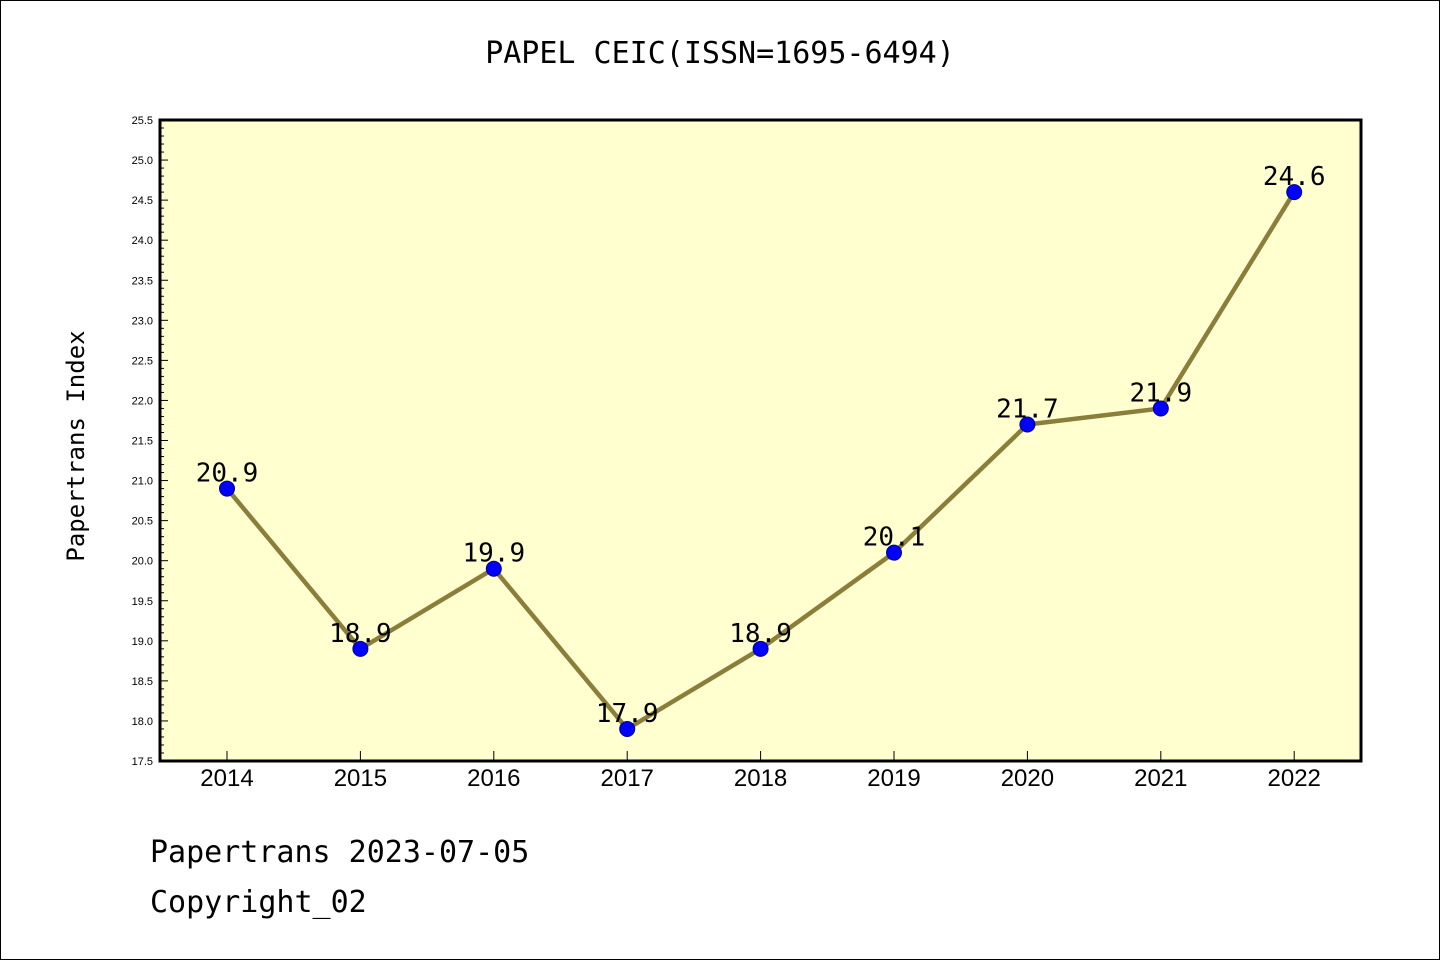  Describe the element at coordinates (142, 442) in the screenshot. I see `y-tick-label: 21.5` at that location.